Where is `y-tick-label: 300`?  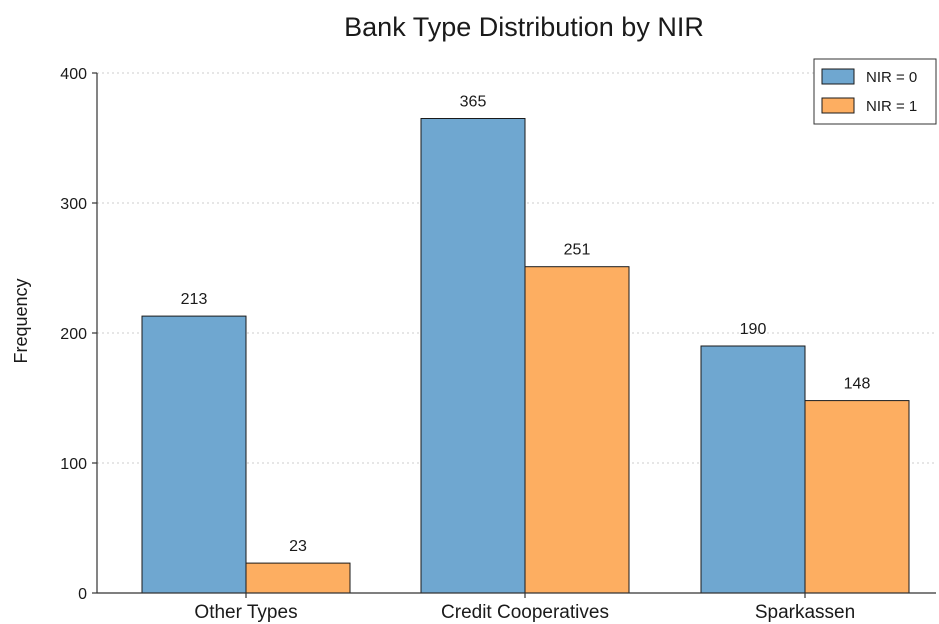 y-tick-label: 300 is located at coordinates (73, 204).